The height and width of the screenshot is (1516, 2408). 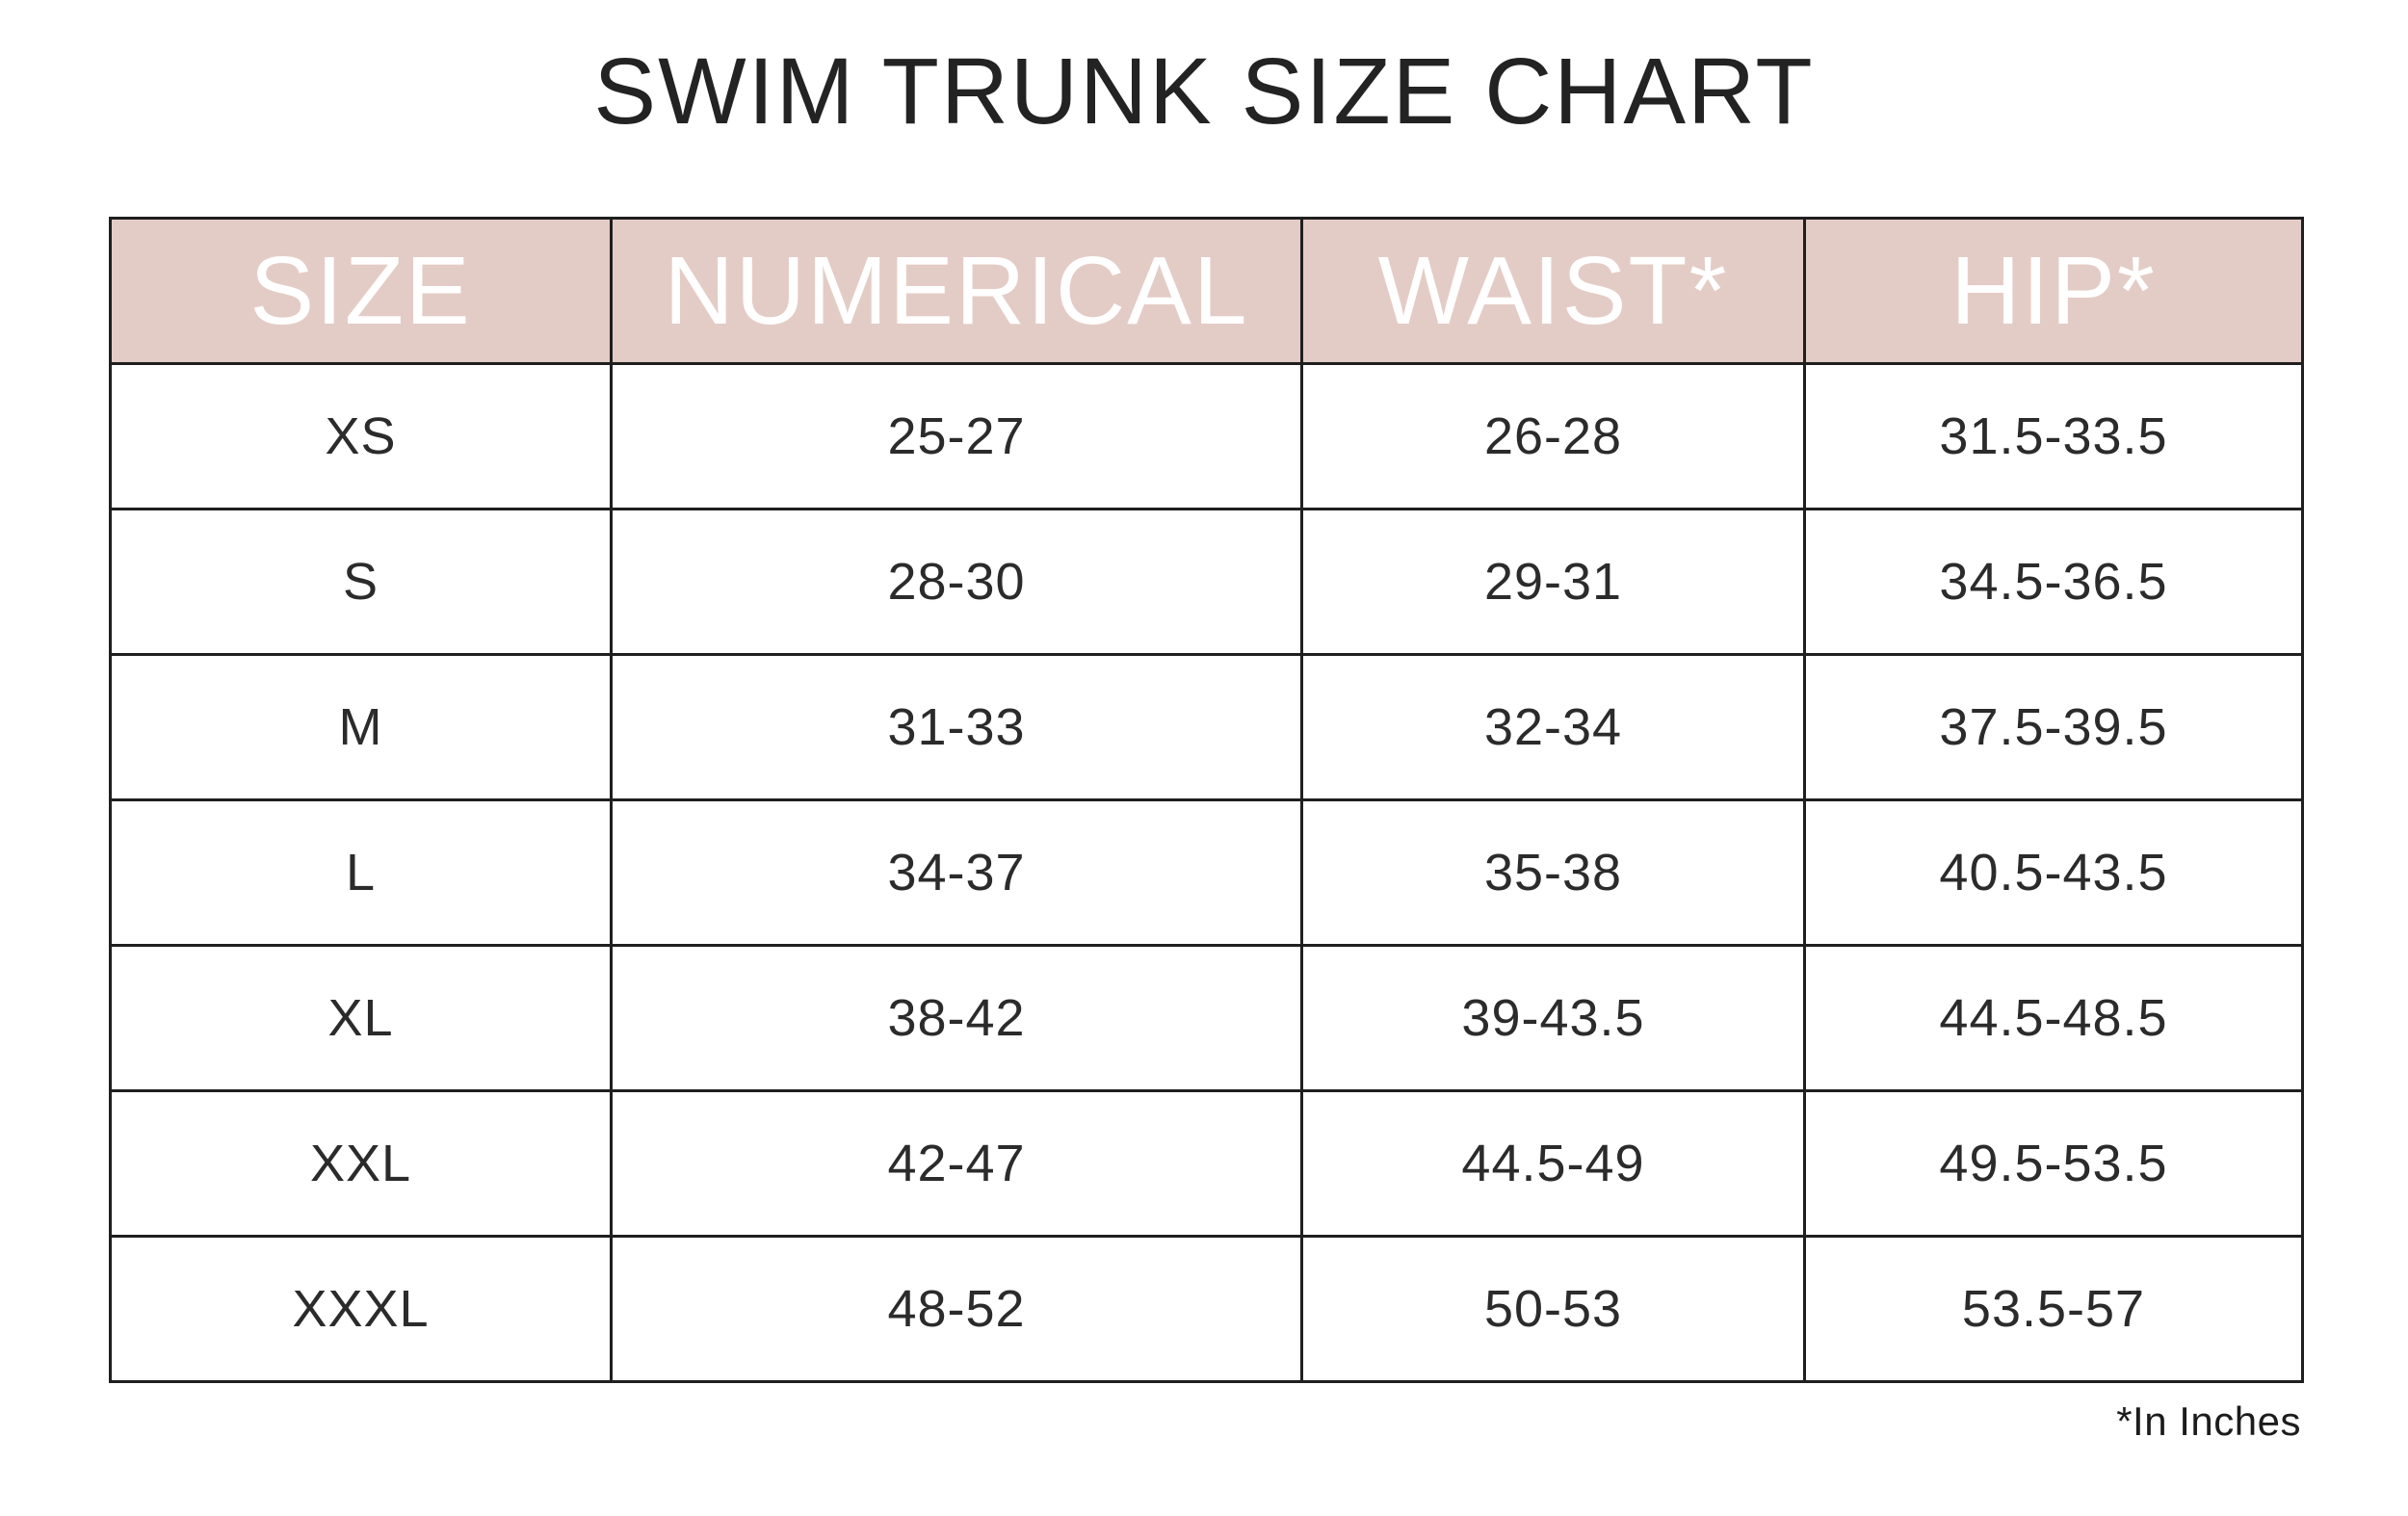 I want to click on size-cell: XXXL, so click(x=361, y=1309).